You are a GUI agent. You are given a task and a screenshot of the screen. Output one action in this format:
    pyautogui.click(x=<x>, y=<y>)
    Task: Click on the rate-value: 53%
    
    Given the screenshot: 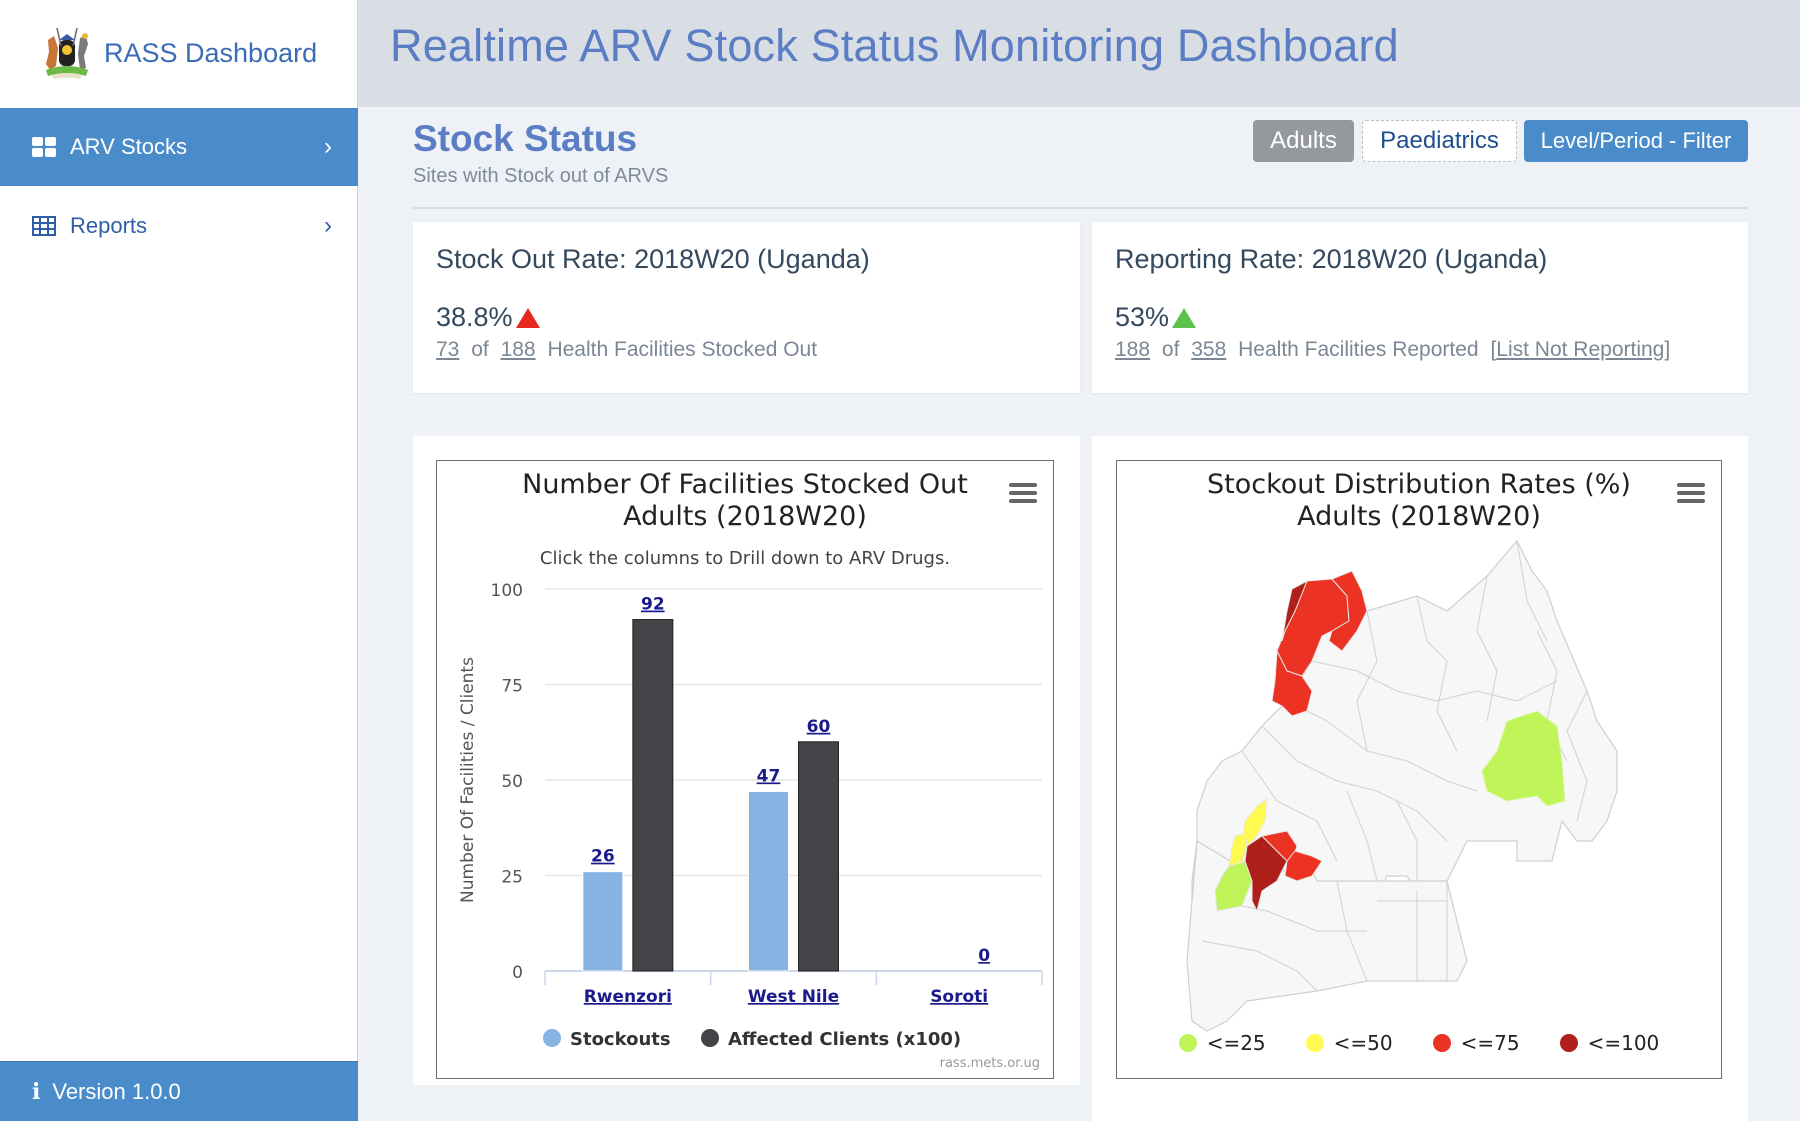 What is the action you would take?
    pyautogui.click(x=1142, y=317)
    